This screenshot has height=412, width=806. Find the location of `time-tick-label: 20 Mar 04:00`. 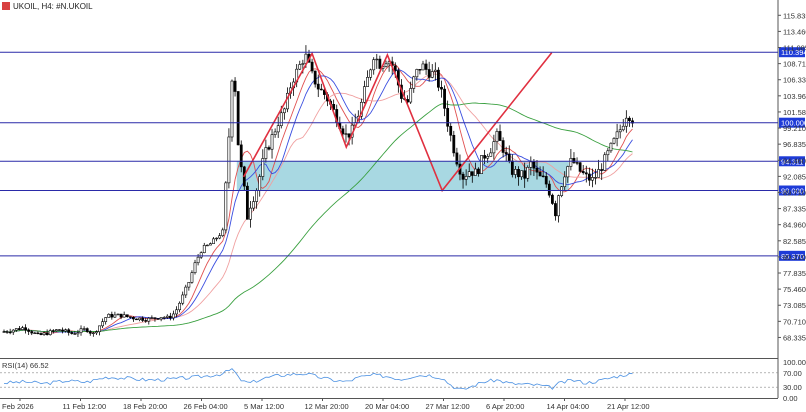

time-tick-label: 20 Mar 04:00 is located at coordinates (387, 406).